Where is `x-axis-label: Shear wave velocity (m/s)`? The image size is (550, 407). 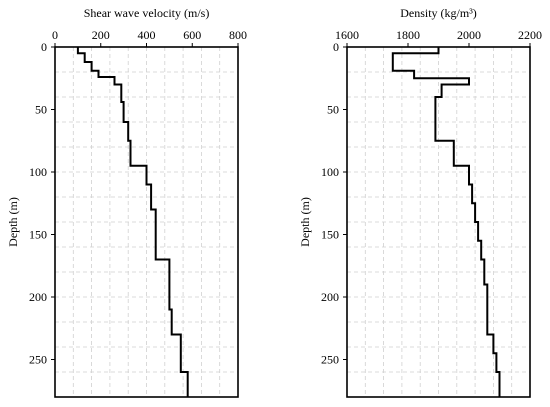
x-axis-label: Shear wave velocity (m/s) is located at coordinates (147, 13).